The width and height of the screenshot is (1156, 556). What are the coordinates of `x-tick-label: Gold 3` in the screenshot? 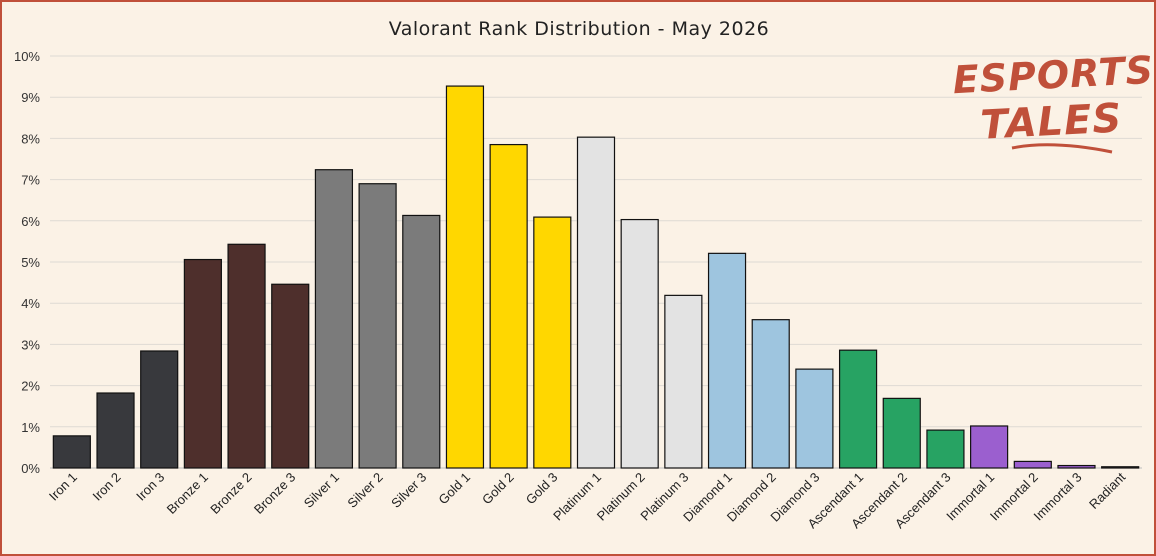 It's located at (542, 489).